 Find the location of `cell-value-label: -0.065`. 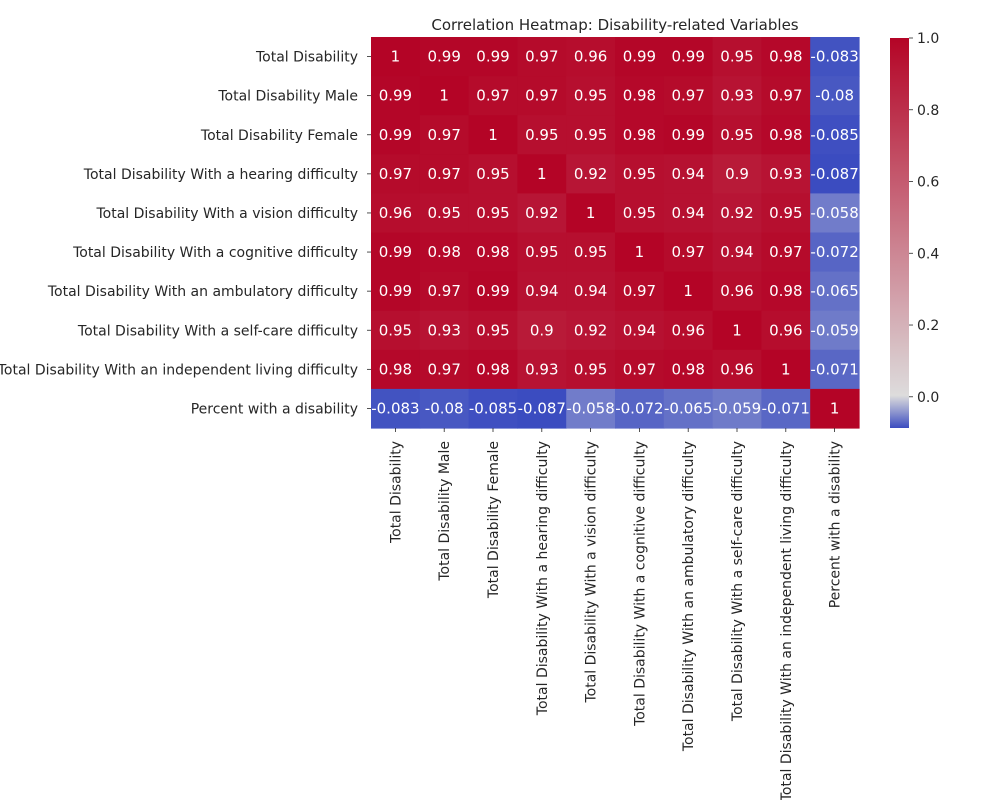

cell-value-label: -0.065 is located at coordinates (688, 408).